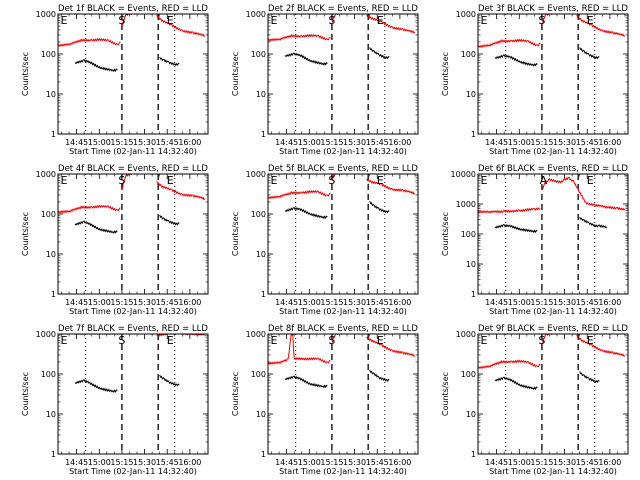  Describe the element at coordinates (133, 329) in the screenshot. I see `panel-title: Det 7f BLACK = Events, RED = LLD` at that location.